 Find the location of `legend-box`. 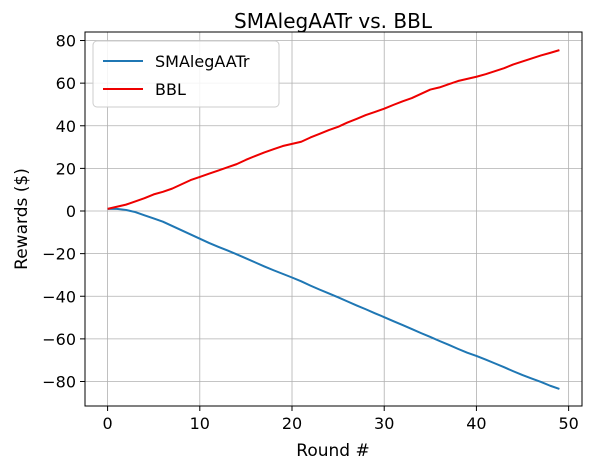

legend-box is located at coordinates (186, 74).